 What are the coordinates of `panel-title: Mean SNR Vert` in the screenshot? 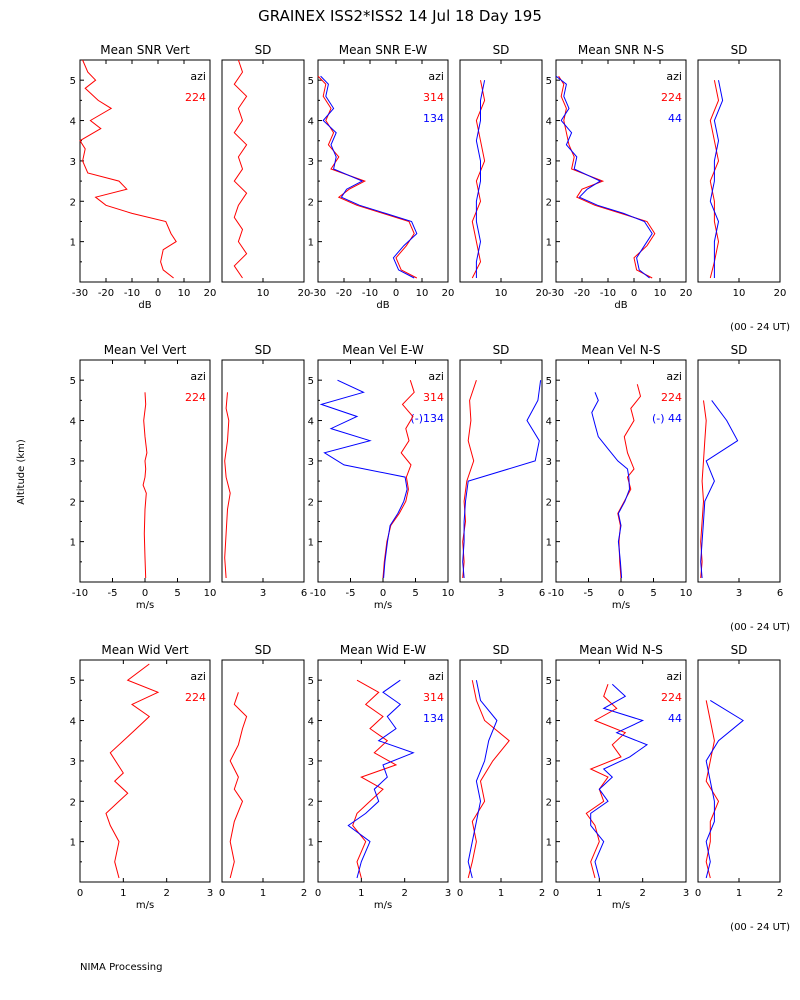 It's located at (145, 50).